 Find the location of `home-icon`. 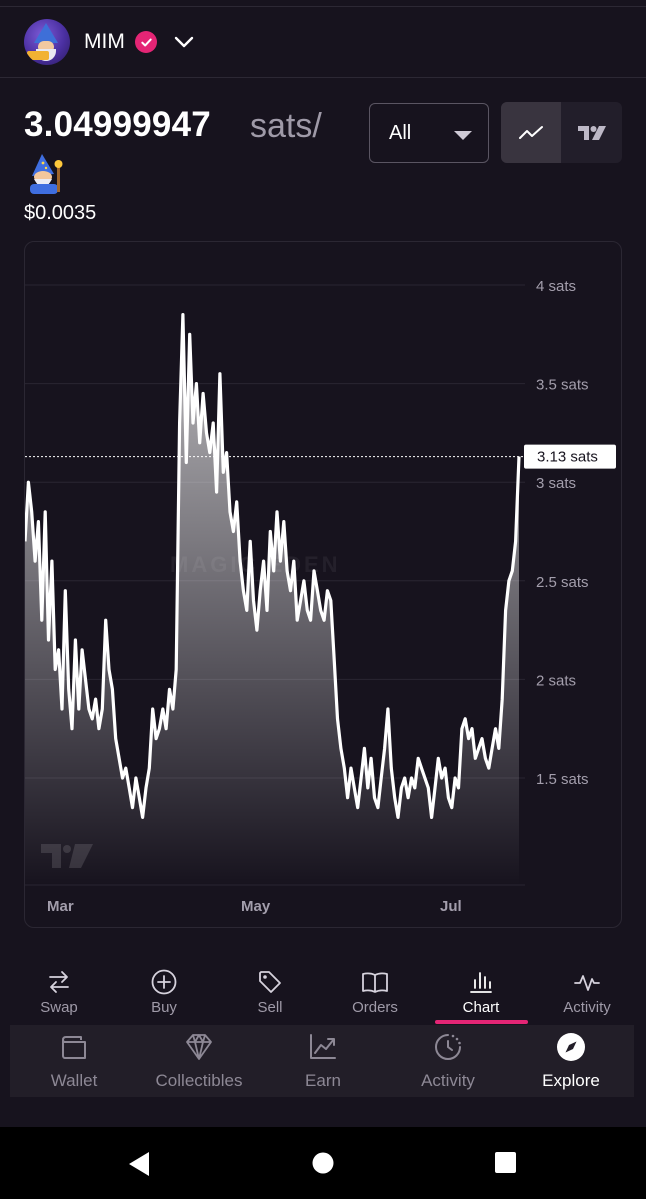

home-icon is located at coordinates (323, 1163).